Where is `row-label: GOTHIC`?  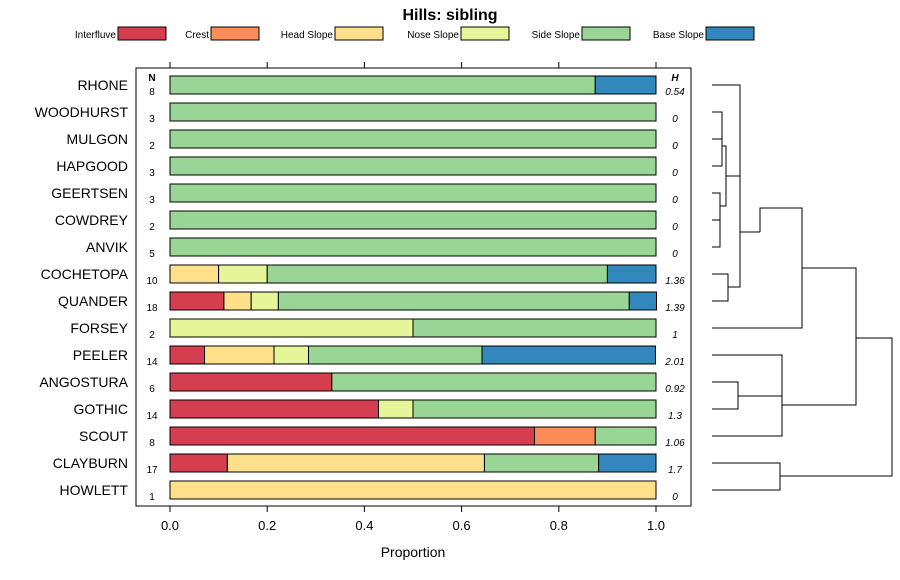
row-label: GOTHIC is located at coordinates (101, 409).